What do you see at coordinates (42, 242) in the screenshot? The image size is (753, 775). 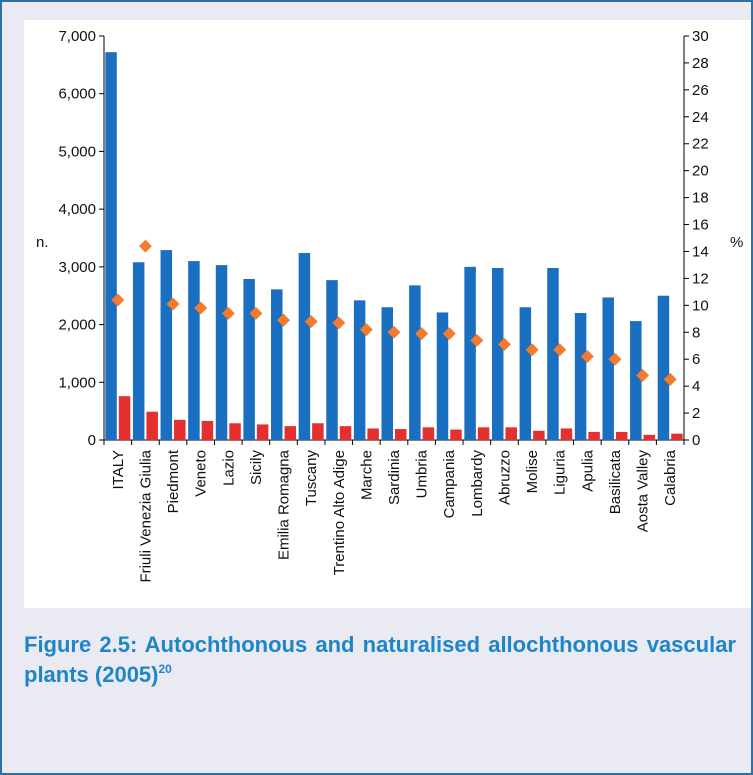 I see `left-axis-label: n.` at bounding box center [42, 242].